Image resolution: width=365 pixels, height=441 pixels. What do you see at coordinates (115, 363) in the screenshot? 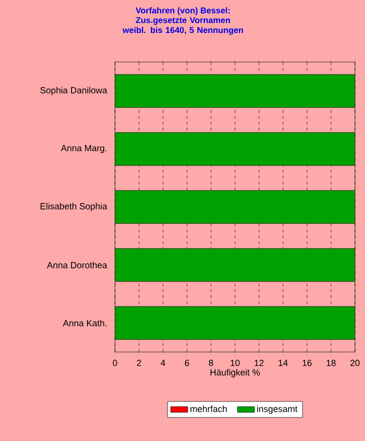
I see `x-tick-label: 0` at bounding box center [115, 363].